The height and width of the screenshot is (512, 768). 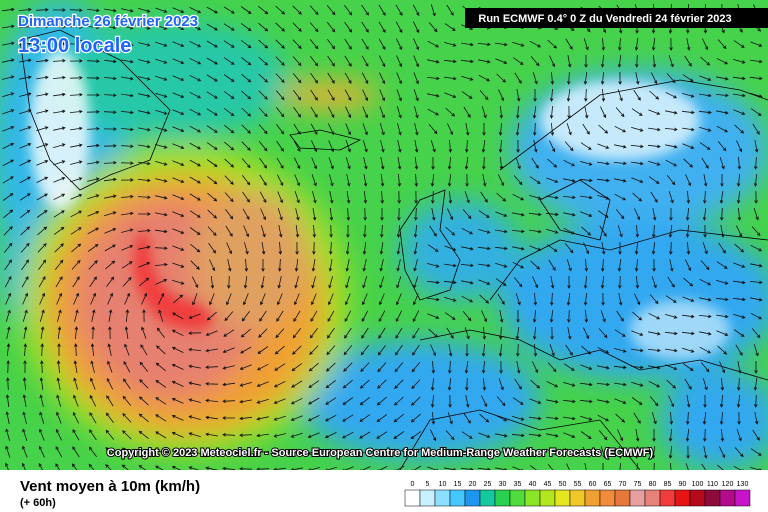 What do you see at coordinates (38, 503) in the screenshot?
I see `footer-lead: (+ 60h)` at bounding box center [38, 503].